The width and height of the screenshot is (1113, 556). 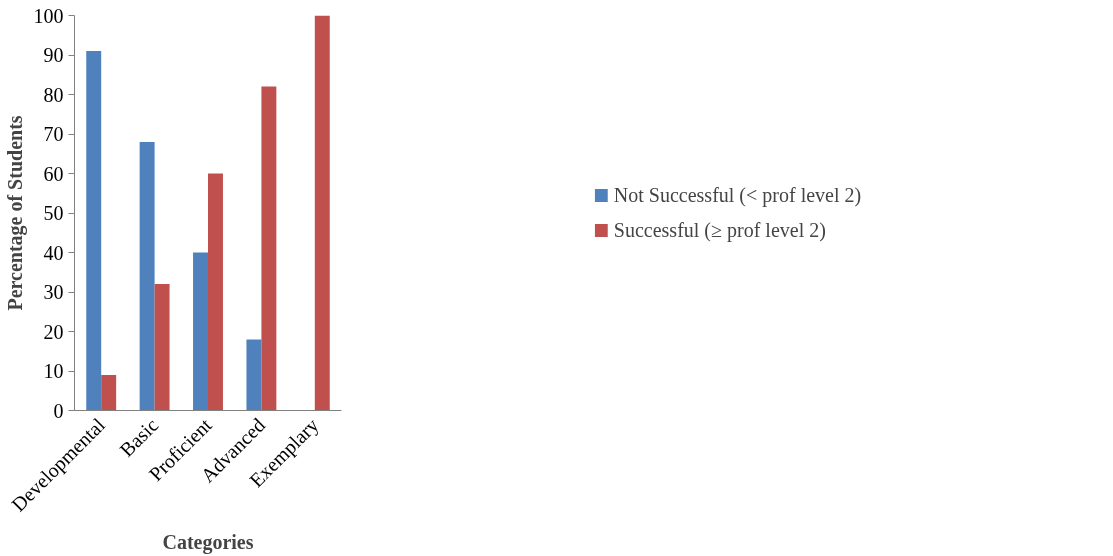 What do you see at coordinates (737, 195) in the screenshot?
I see `legend-label: Not Successful (< prof level 2)` at bounding box center [737, 195].